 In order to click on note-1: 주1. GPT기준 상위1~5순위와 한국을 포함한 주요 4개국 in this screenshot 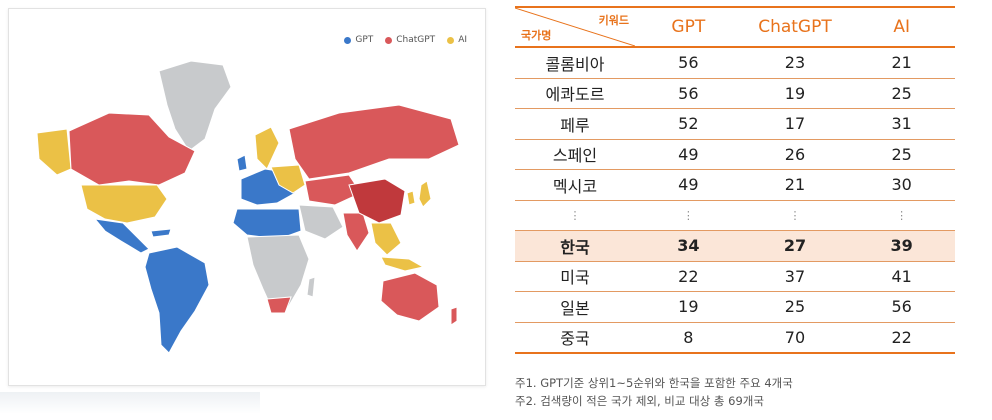, I will do `click(654, 383)`.